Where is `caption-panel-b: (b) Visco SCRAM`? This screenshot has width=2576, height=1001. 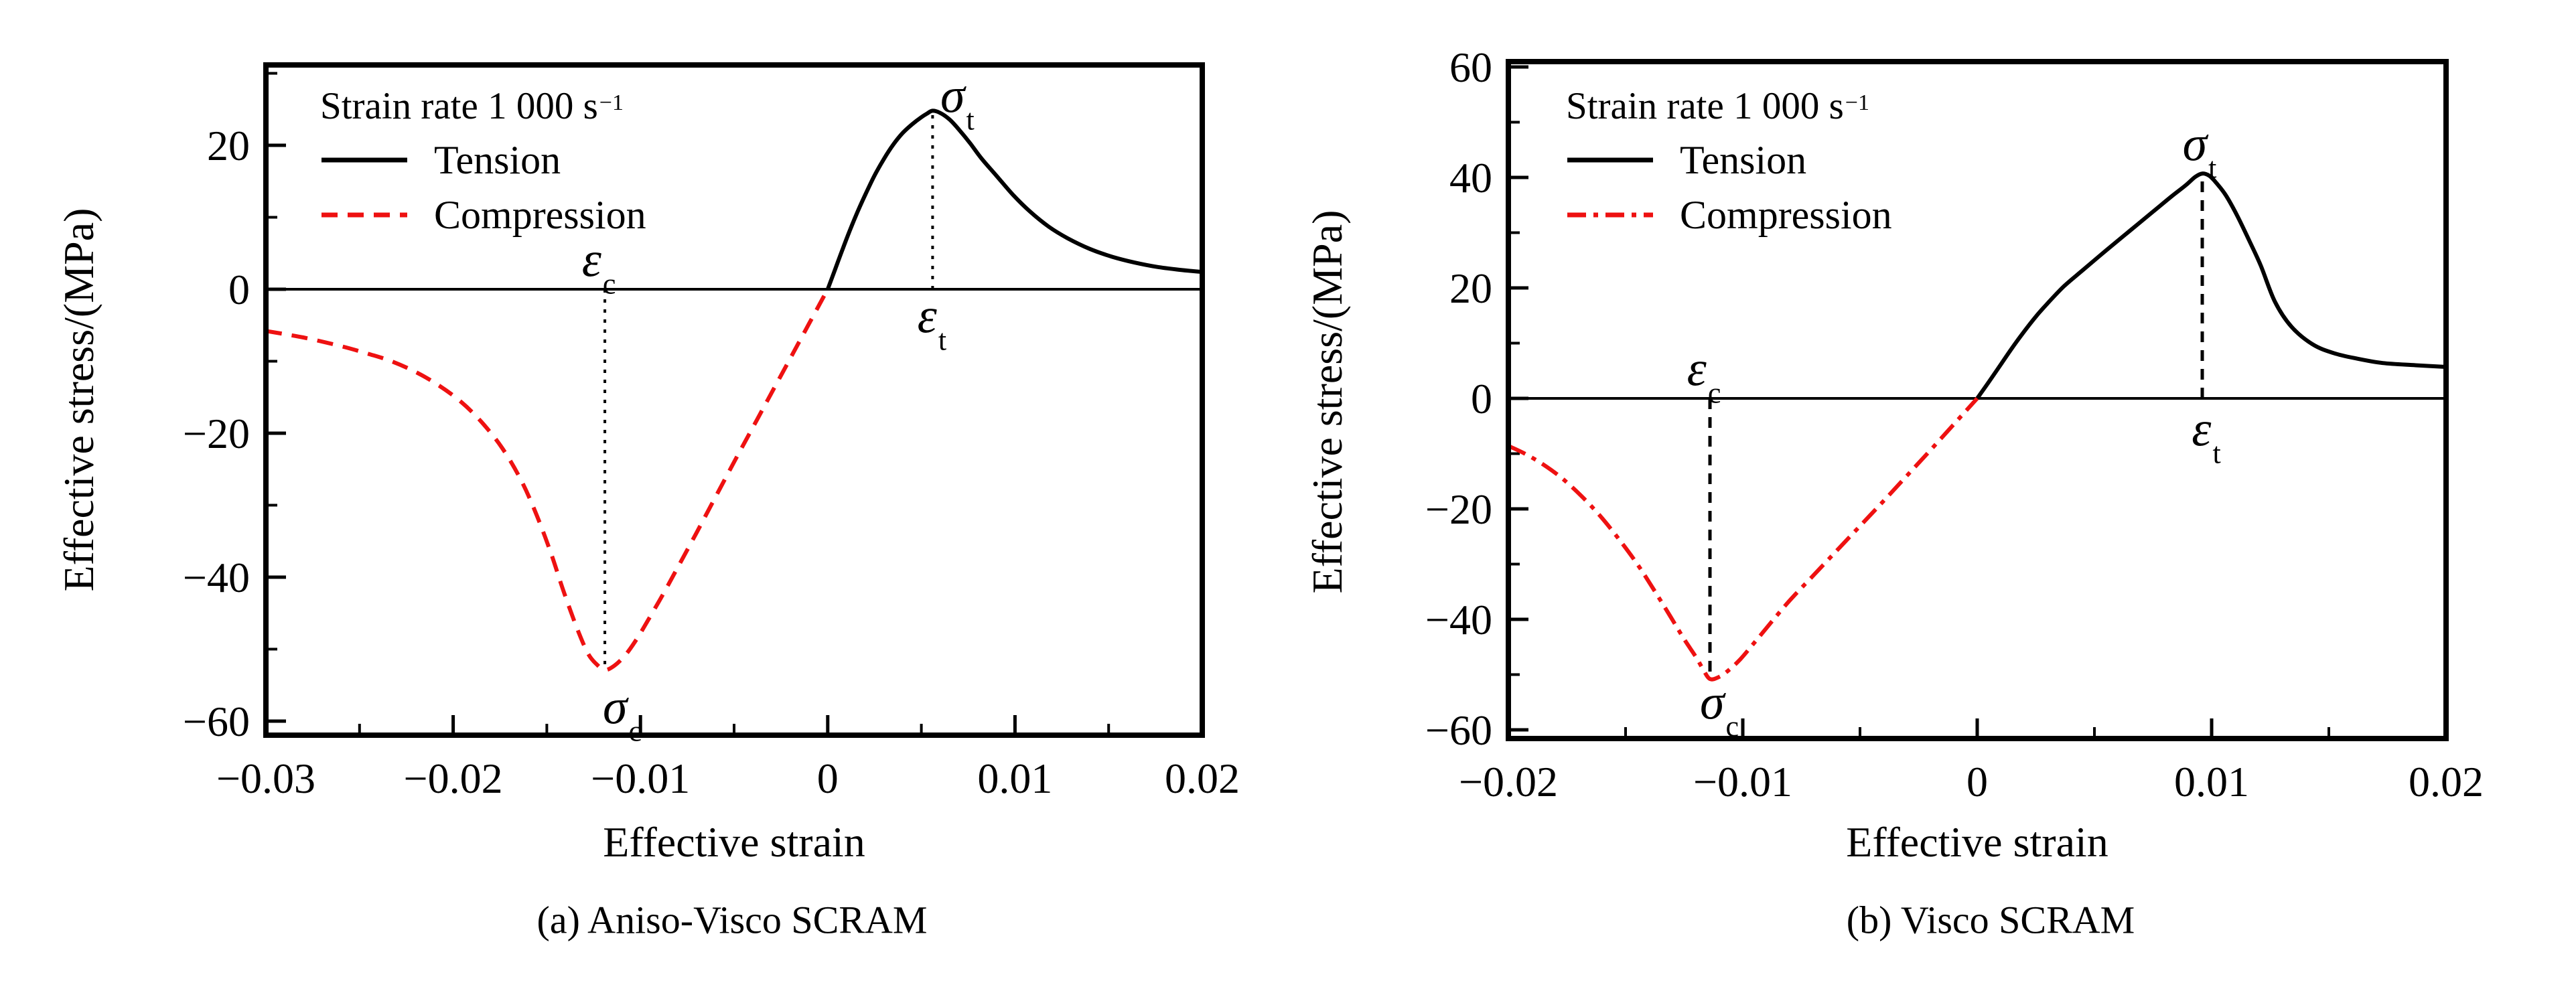
caption-panel-b: (b) Visco SCRAM is located at coordinates (1990, 920).